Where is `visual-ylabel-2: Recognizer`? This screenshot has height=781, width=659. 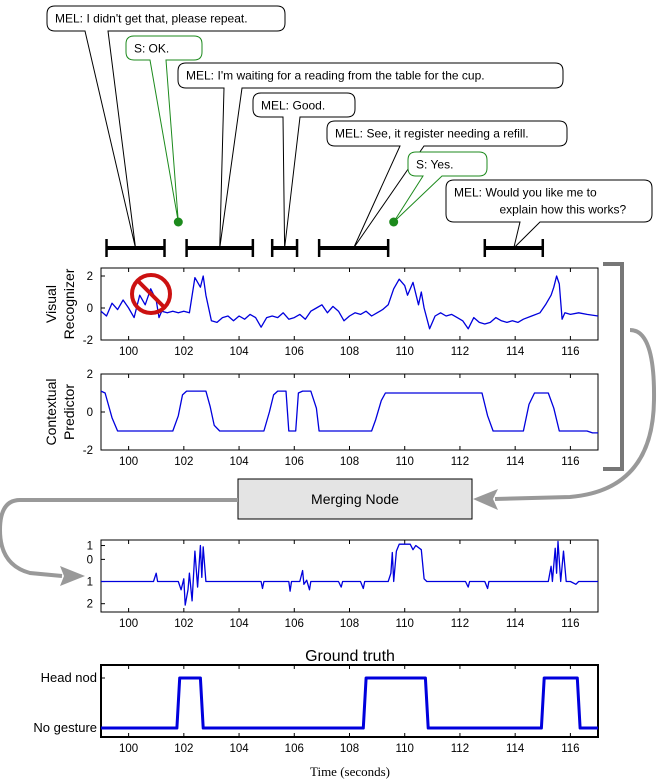
visual-ylabel-2: Recognizer is located at coordinates (69, 303).